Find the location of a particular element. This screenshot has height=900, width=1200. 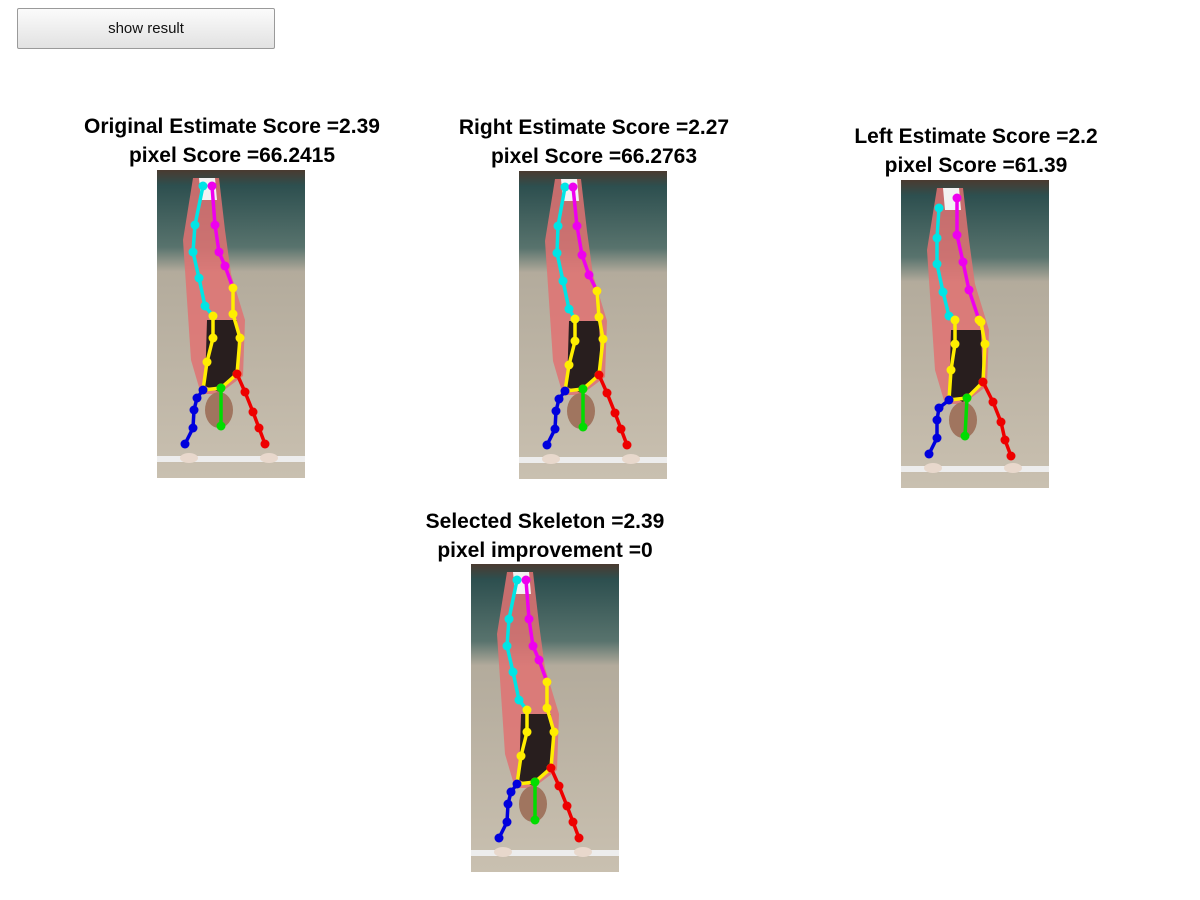

right-pixel-score: pixel Score =66.2763 is located at coordinates (594, 156).